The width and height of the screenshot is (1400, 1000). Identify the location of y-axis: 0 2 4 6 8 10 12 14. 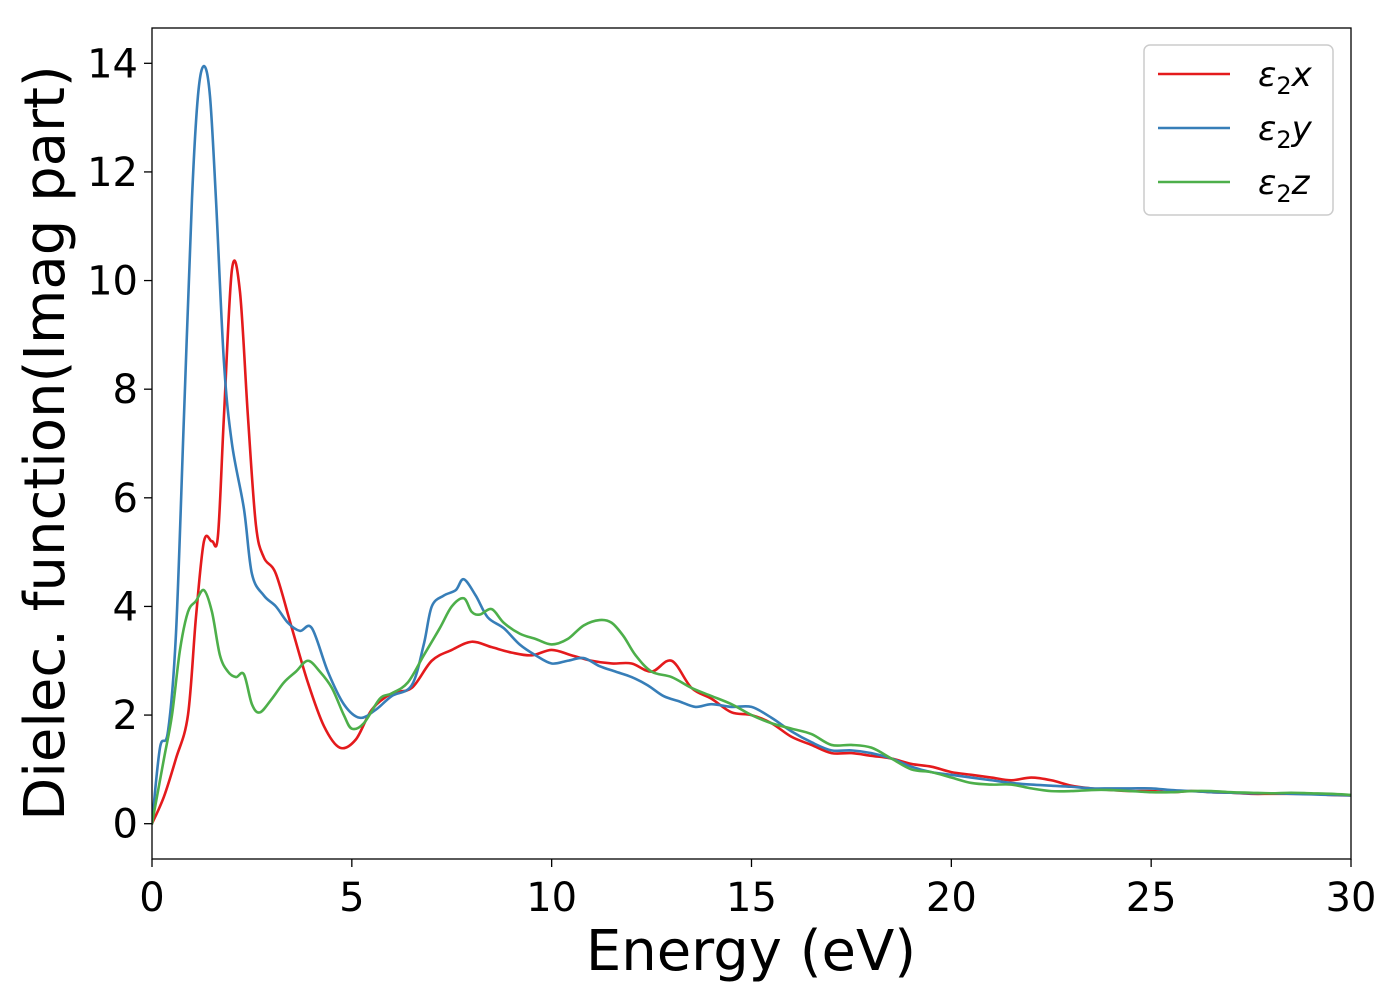
(119, 444).